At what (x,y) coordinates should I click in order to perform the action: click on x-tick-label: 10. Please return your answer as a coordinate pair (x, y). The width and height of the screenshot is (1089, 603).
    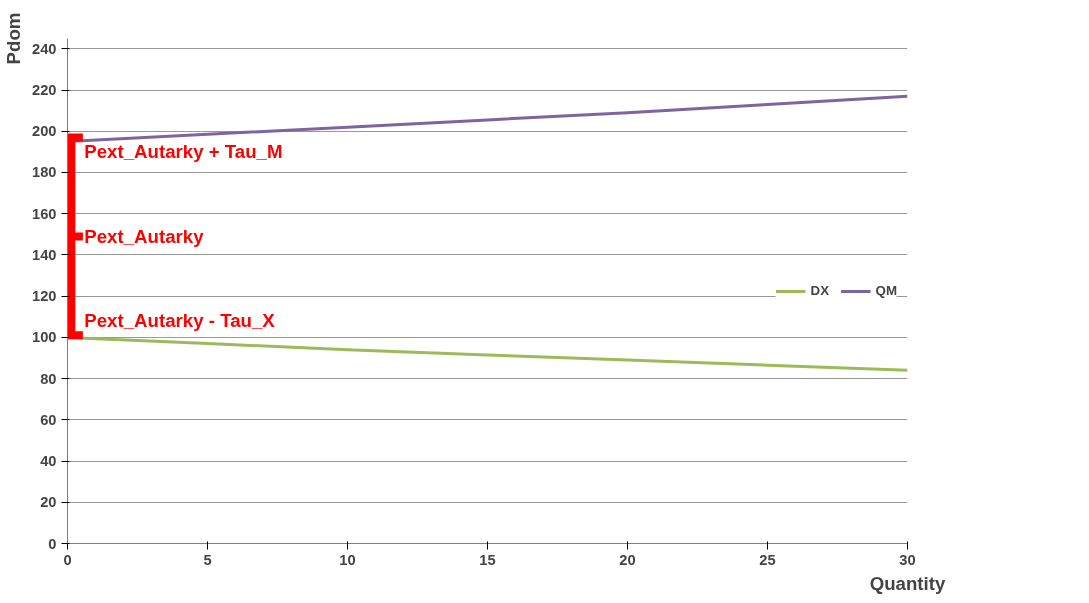
    Looking at the image, I should click on (347, 559).